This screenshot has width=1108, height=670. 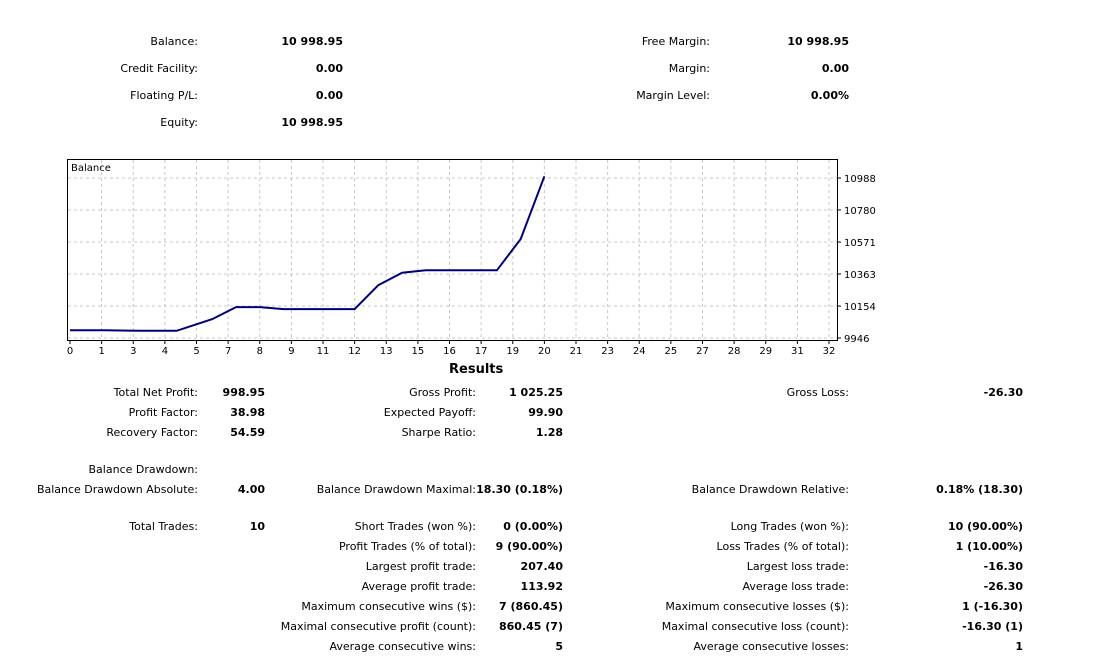 What do you see at coordinates (860, 307) in the screenshot?
I see `y-tick-label: 10154` at bounding box center [860, 307].